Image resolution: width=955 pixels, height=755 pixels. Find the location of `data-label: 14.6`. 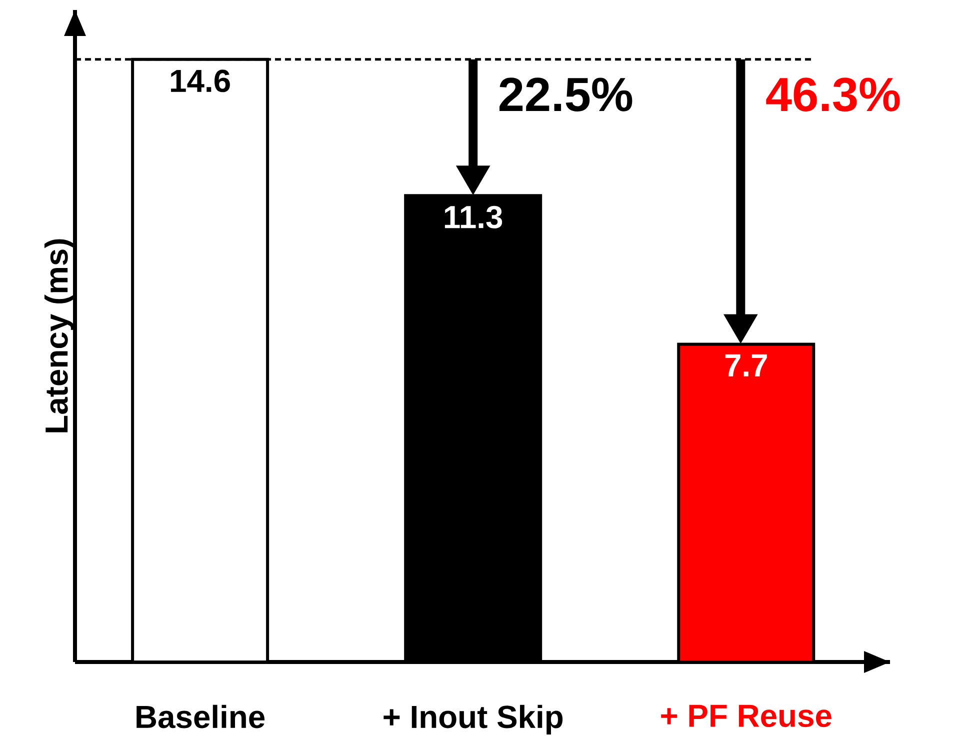

data-label: 14.6 is located at coordinates (200, 81).